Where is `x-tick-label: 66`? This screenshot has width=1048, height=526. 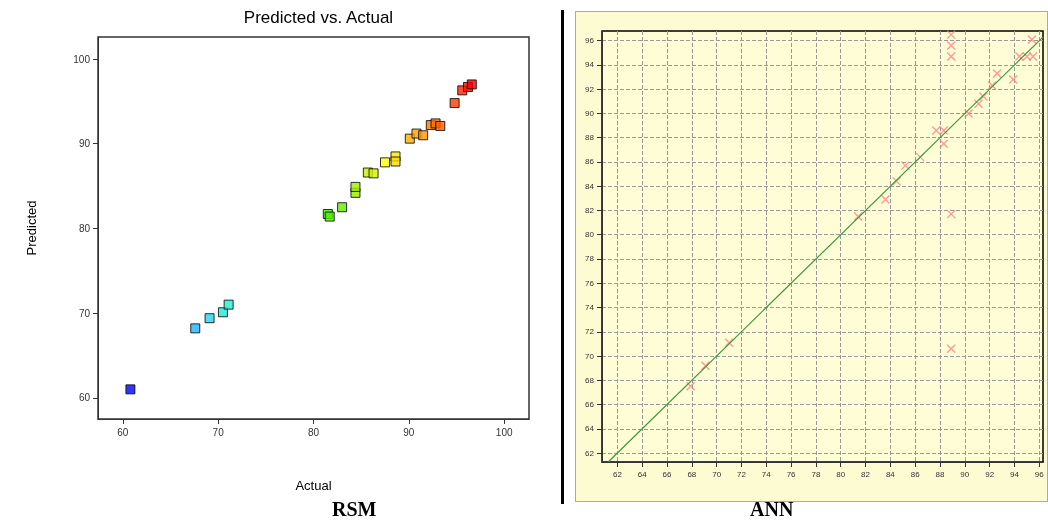 x-tick-label: 66 is located at coordinates (667, 474).